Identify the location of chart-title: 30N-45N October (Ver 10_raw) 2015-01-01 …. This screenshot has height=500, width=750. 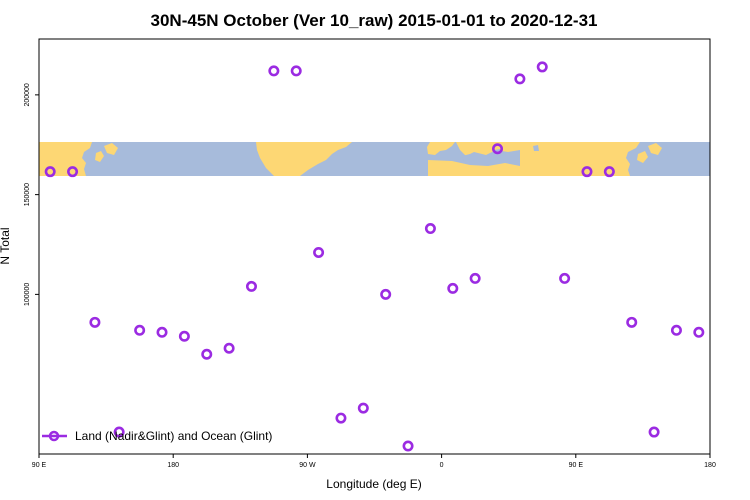
(374, 20).